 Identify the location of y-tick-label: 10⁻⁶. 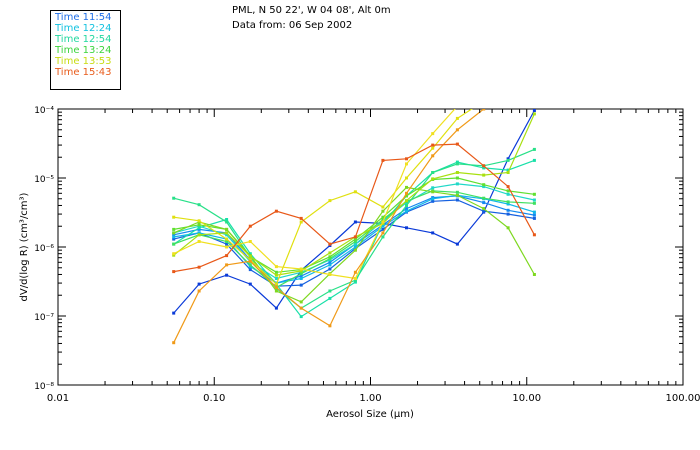
(44, 249).